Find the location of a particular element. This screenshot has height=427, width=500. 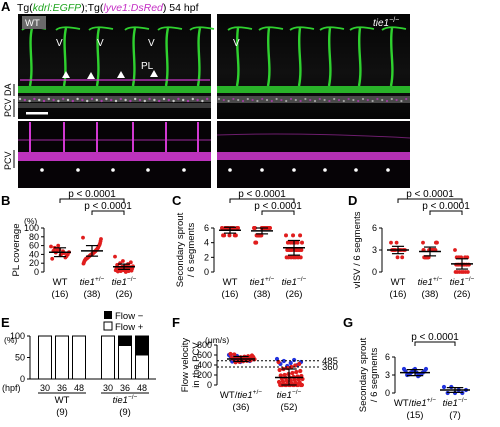

panel-d-category-label: tie1−/− is located at coordinates (462, 282).